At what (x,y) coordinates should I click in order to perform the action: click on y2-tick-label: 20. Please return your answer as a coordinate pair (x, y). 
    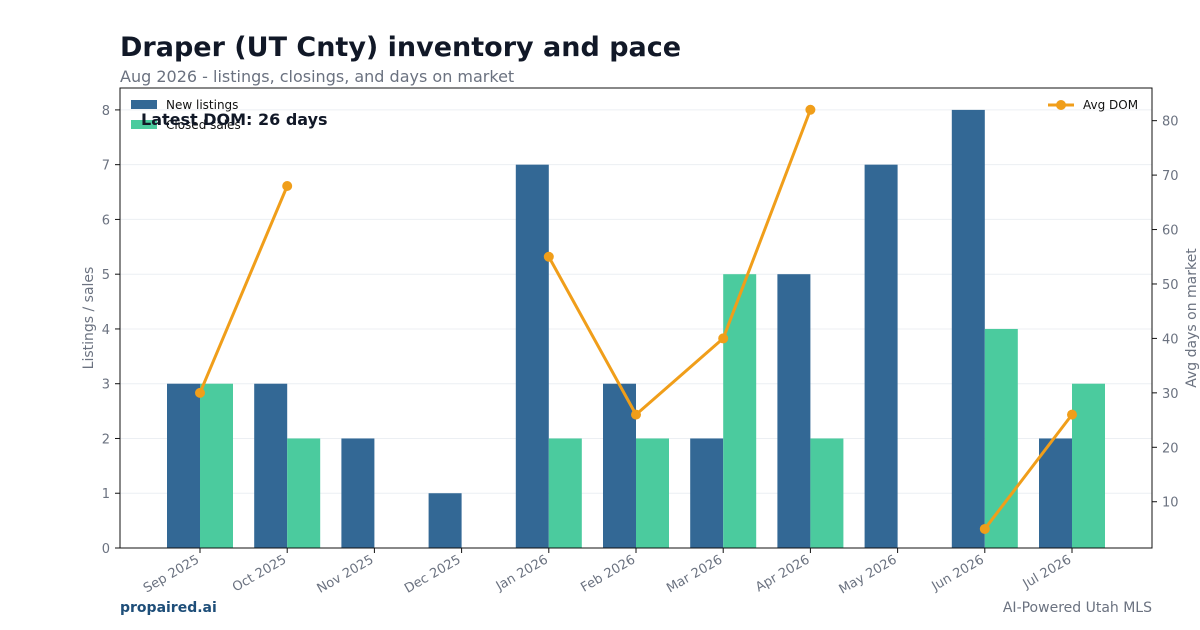
    Looking at the image, I should click on (1170, 448).